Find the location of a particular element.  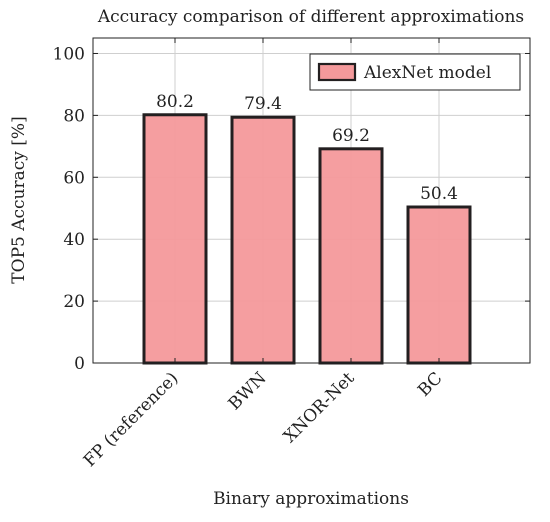

legend-swatch is located at coordinates (337, 72).